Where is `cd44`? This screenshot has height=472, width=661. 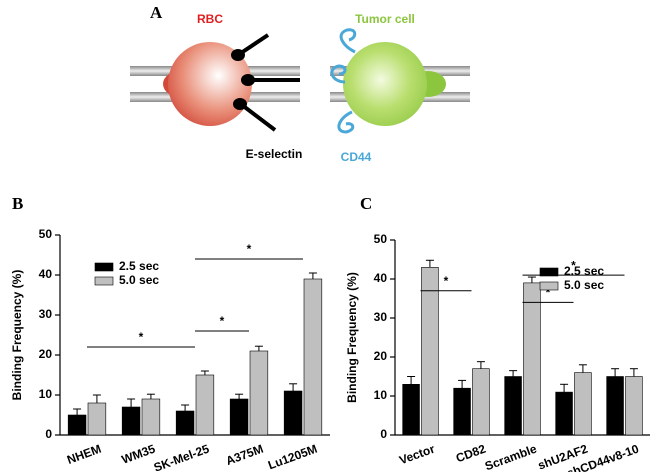 cd44 is located at coordinates (343, 81).